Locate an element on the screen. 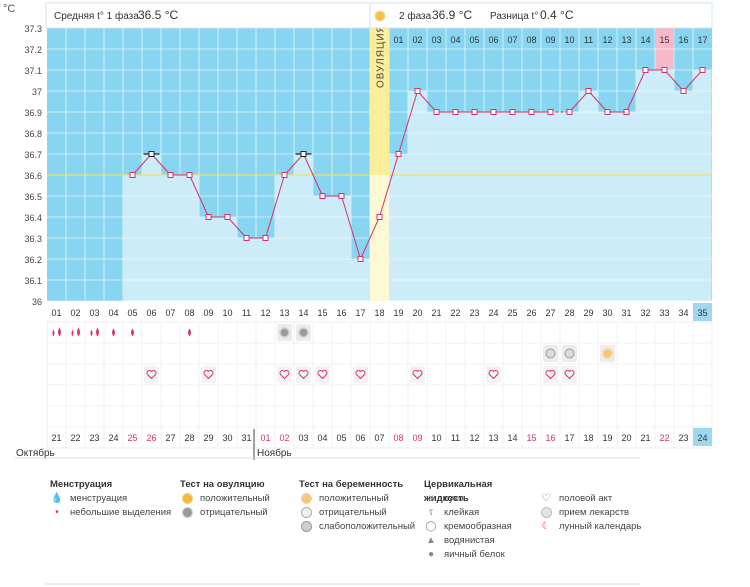  menstruation-drop-icon is located at coordinates (97, 332).